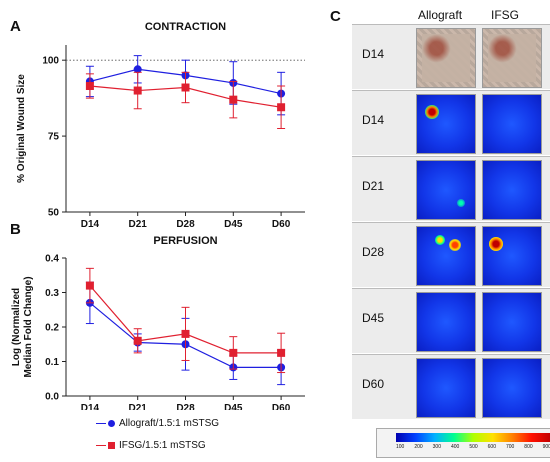 This screenshot has height=462, width=550. Describe the element at coordinates (505, 15) in the screenshot. I see `column-header-ifsg: IFSG` at that location.